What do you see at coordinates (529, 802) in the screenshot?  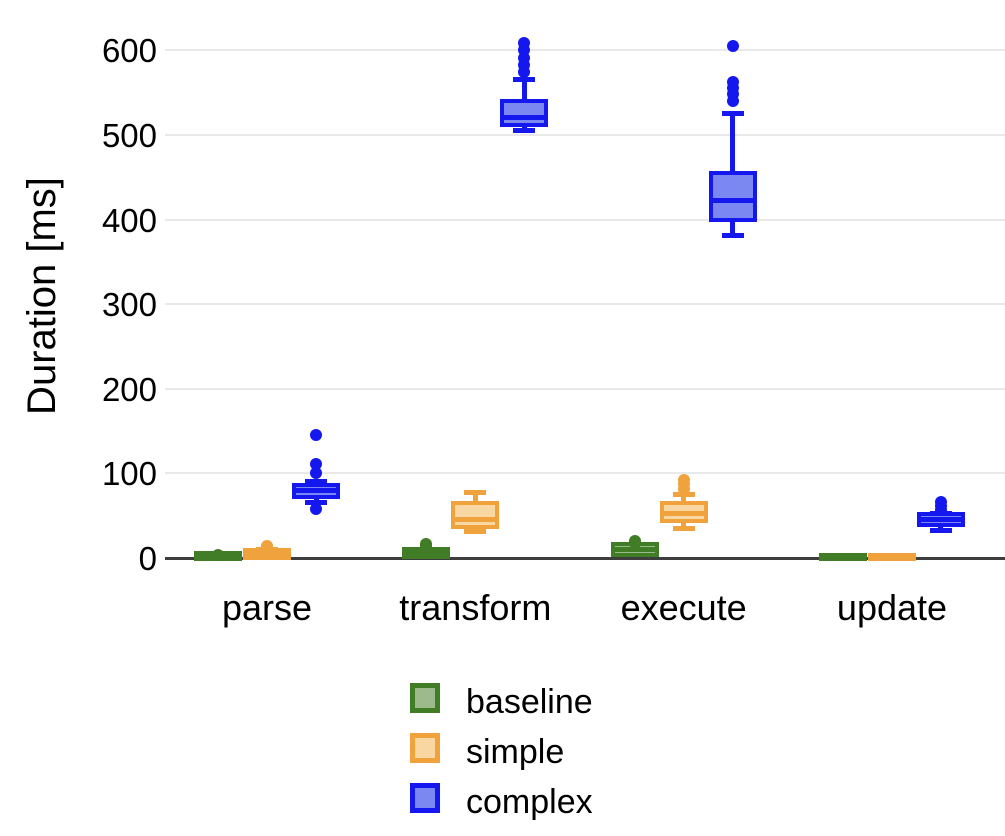 I see `legend-label-complex: complex` at bounding box center [529, 802].